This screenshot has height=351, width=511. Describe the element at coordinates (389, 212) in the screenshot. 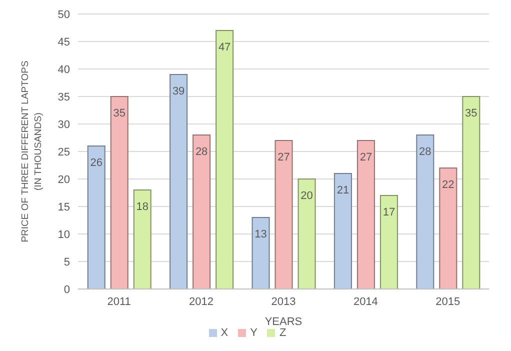

I see `data-label: 17` at that location.